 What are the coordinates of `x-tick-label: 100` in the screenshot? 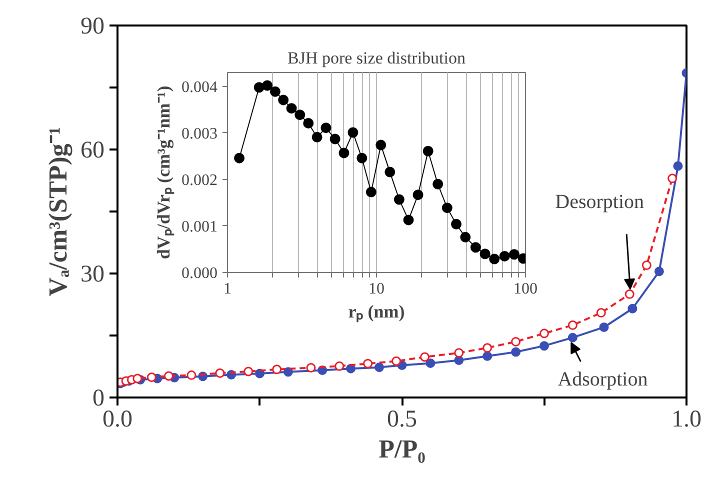 It's located at (526, 289).